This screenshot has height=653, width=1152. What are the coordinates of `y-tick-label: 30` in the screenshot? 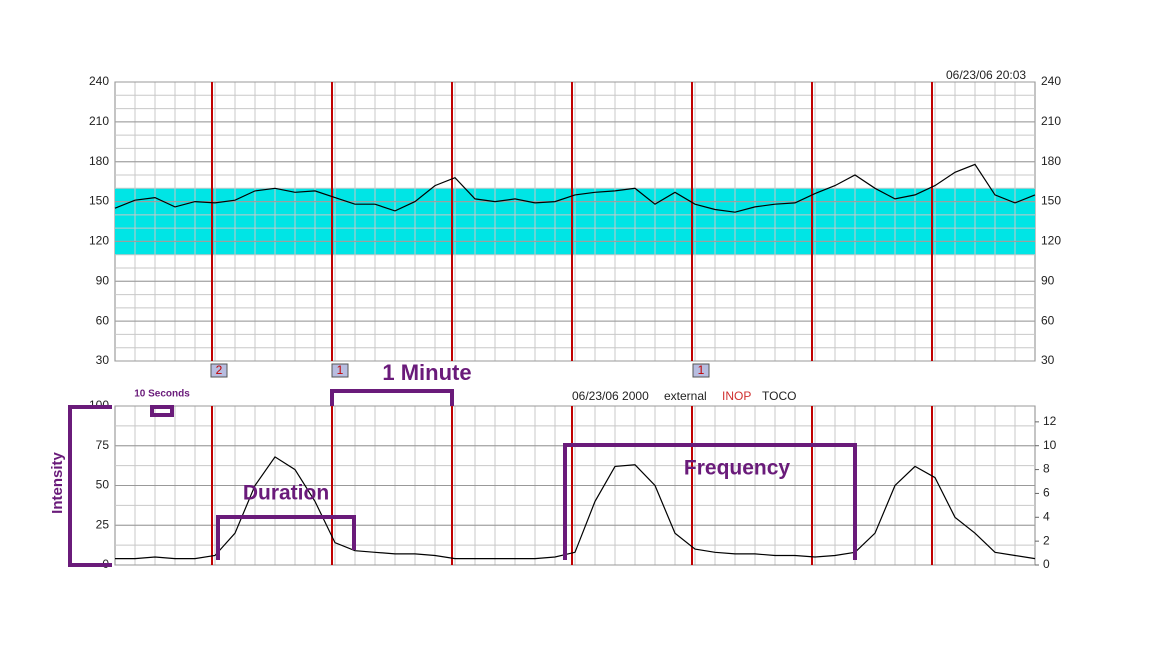 It's located at (103, 360).